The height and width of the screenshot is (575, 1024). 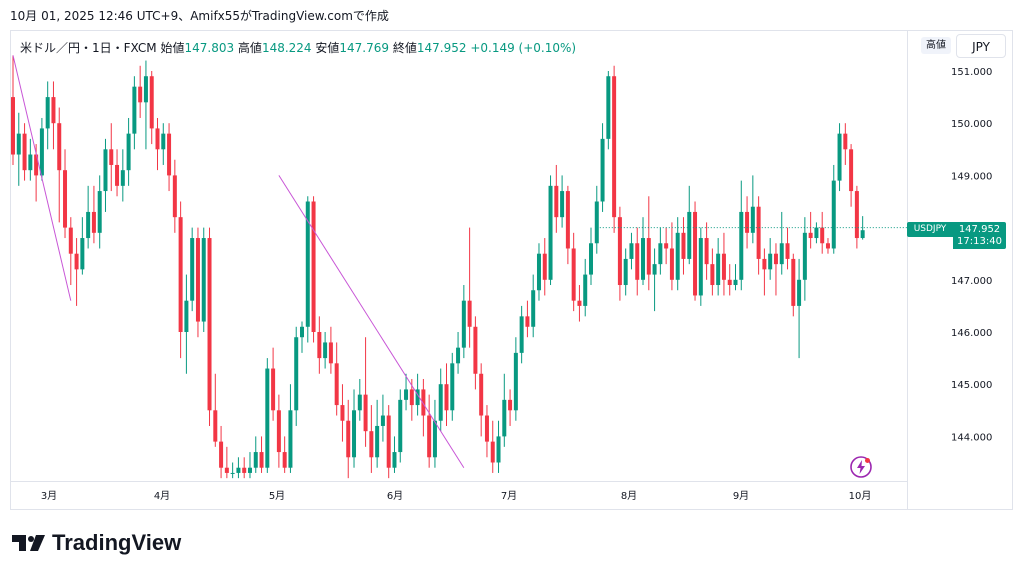 What do you see at coordinates (286, 48) in the screenshot?
I see `legend-high-value: 148.224` at bounding box center [286, 48].